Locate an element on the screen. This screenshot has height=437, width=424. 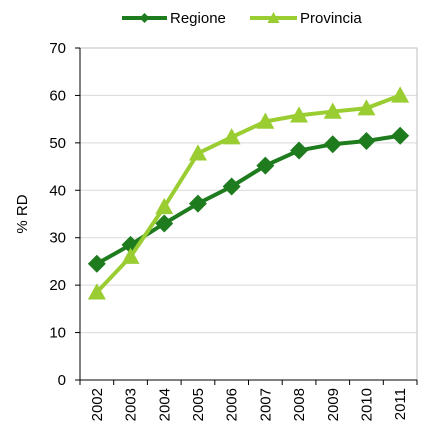
legend-marker-diamond is located at coordinates (144, 18).